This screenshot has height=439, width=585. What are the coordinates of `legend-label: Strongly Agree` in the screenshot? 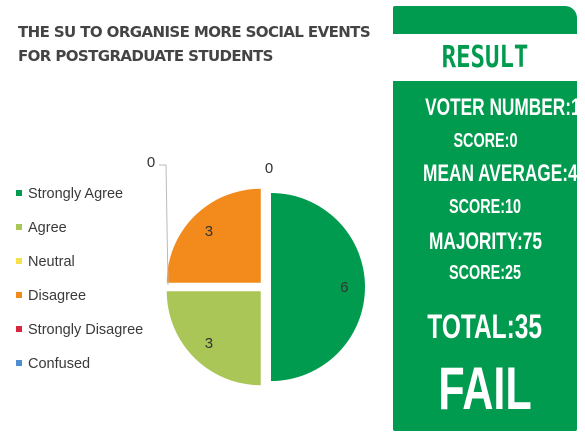 It's located at (76, 194).